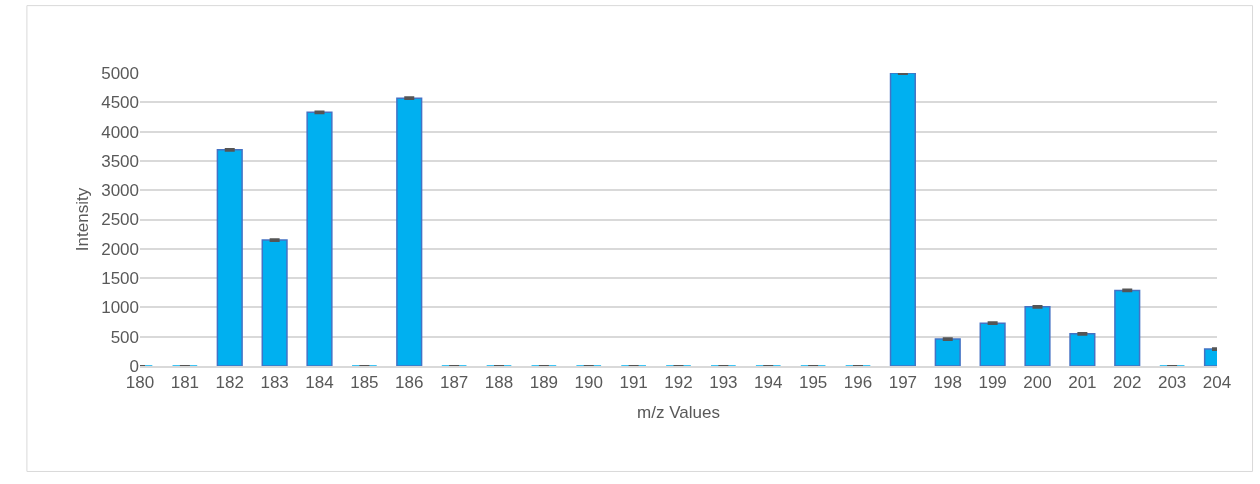  What do you see at coordinates (992, 383) in the screenshot?
I see `x-tick-label: 199` at bounding box center [992, 383].